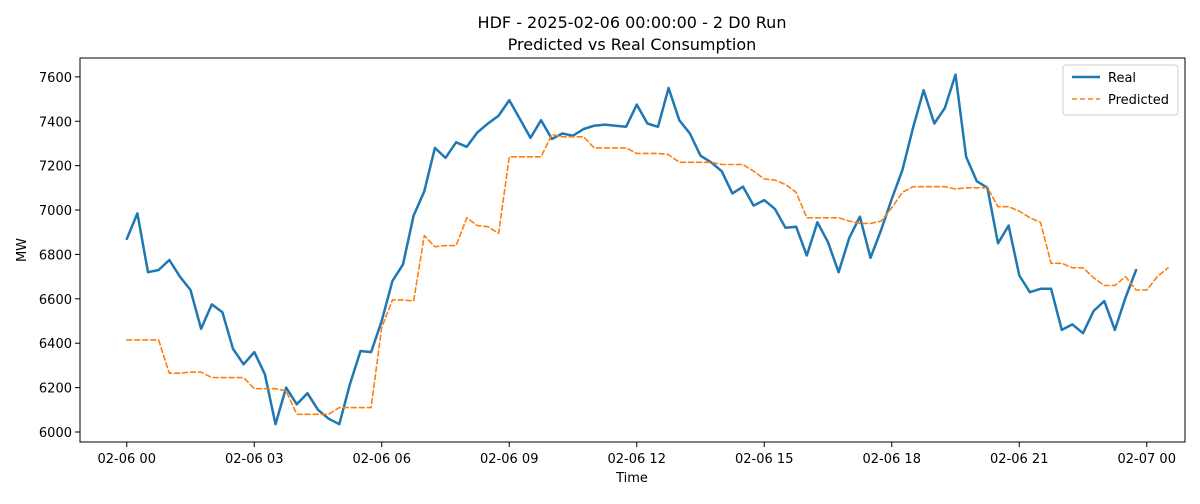 The height and width of the screenshot is (504, 1200). Describe the element at coordinates (55, 122) in the screenshot. I see `y-tick-label: 7400` at that location.